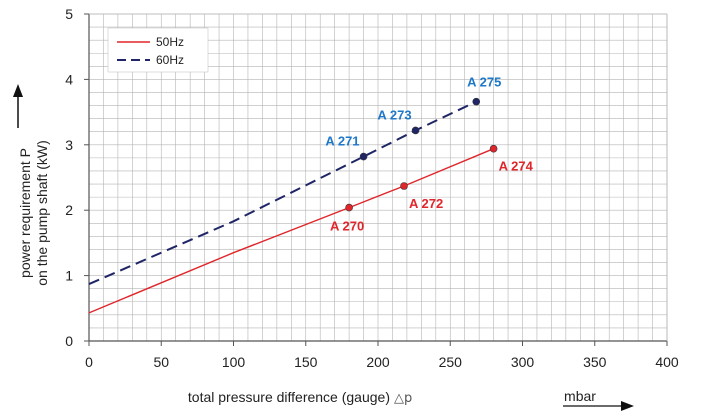  What do you see at coordinates (69, 145) in the screenshot?
I see `y-tick-label: 3` at bounding box center [69, 145].